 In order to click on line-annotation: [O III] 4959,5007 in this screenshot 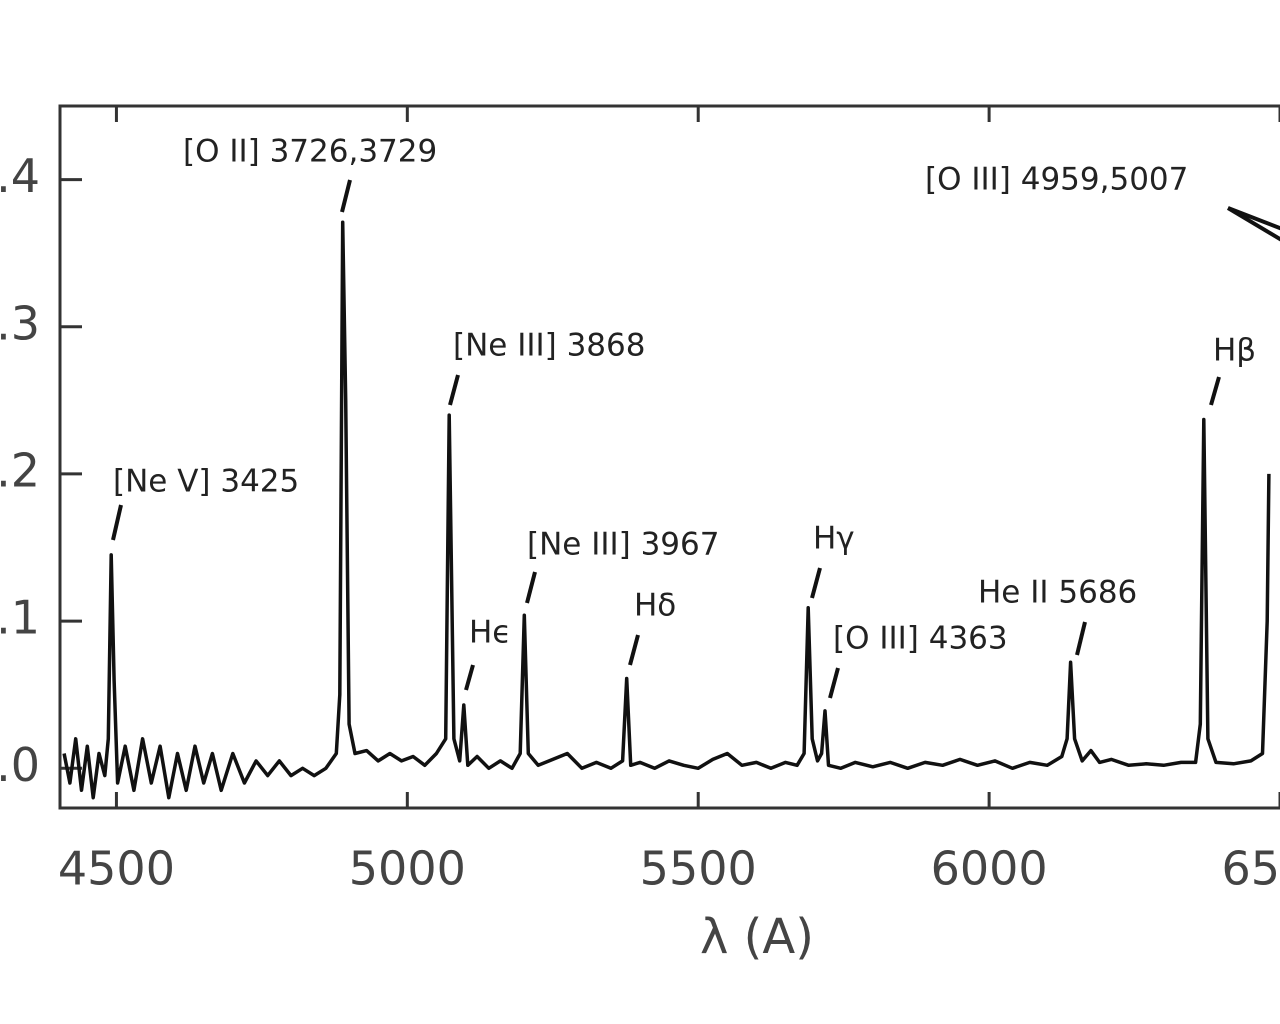, I will do `click(1056, 180)`.